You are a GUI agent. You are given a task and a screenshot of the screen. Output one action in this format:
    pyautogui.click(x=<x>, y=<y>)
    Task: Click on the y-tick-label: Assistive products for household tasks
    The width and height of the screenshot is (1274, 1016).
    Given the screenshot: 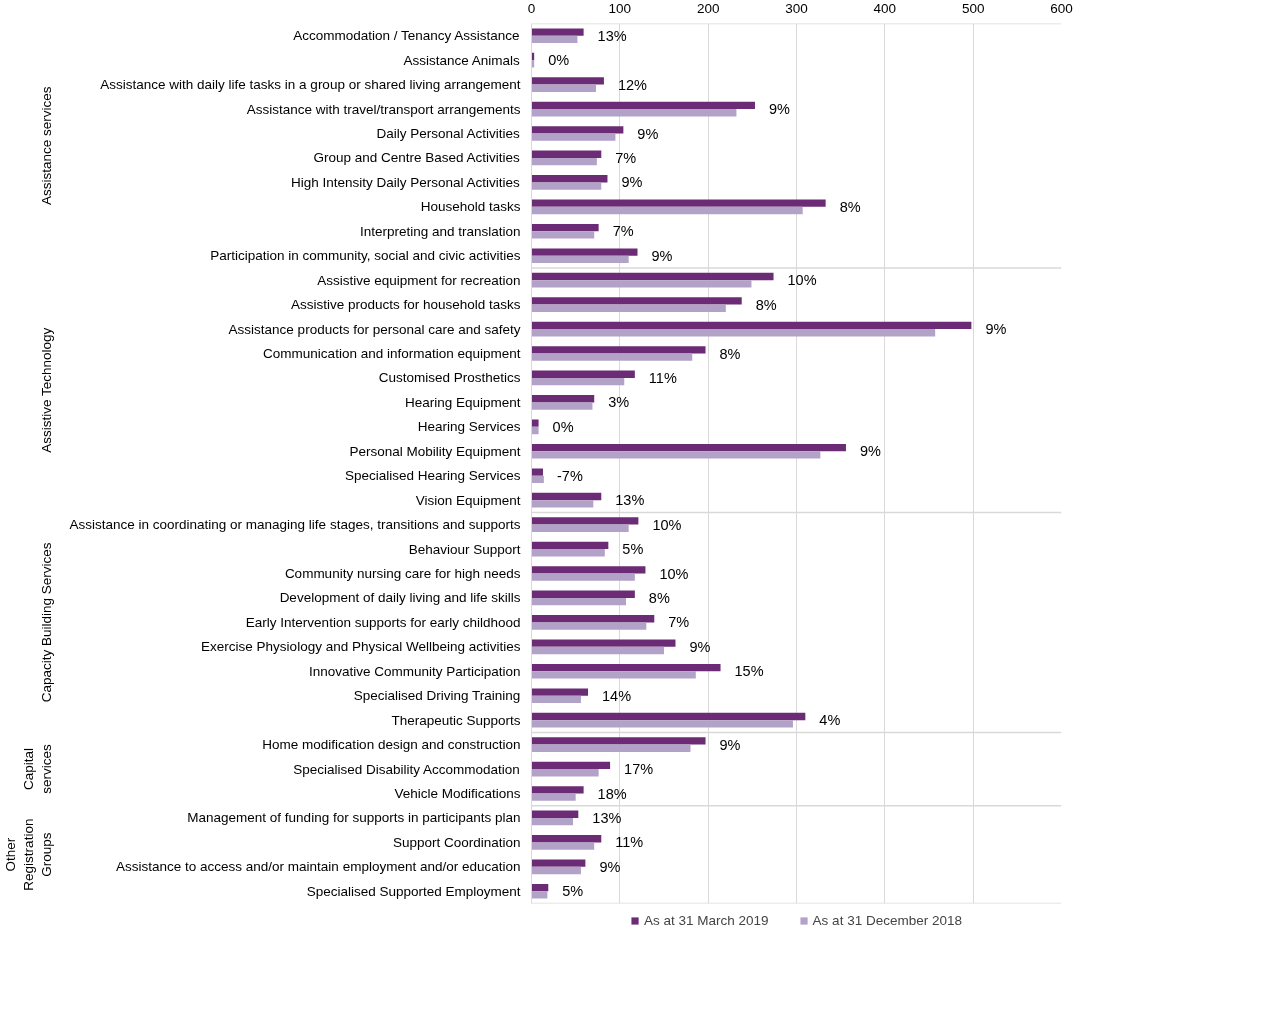 What is the action you would take?
    pyautogui.click(x=405, y=305)
    